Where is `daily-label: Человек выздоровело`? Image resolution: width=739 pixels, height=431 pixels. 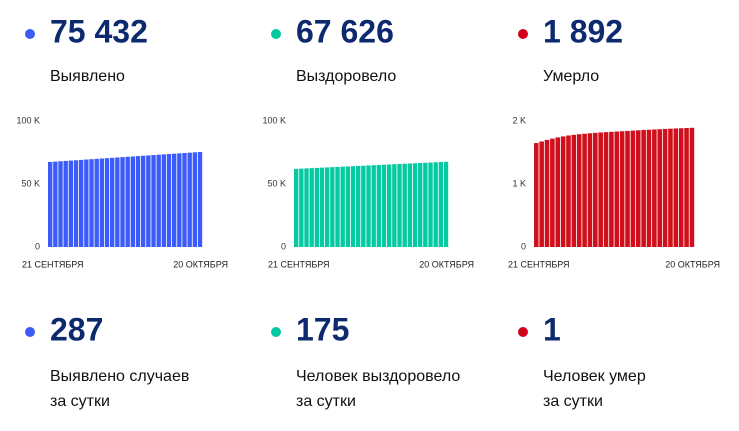 daily-label: Человек выздоровело is located at coordinates (378, 376).